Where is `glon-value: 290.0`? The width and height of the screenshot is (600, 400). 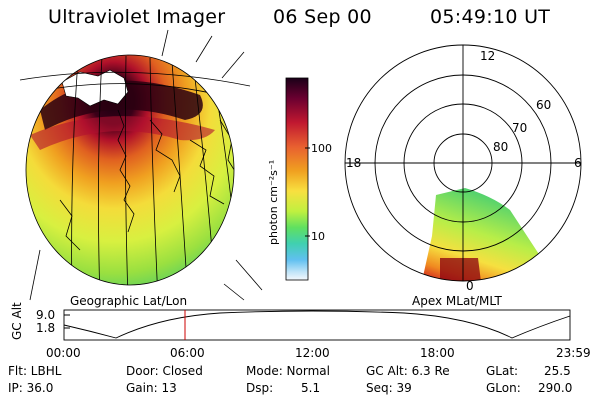 glon-value: 290.0 is located at coordinates (555, 388).